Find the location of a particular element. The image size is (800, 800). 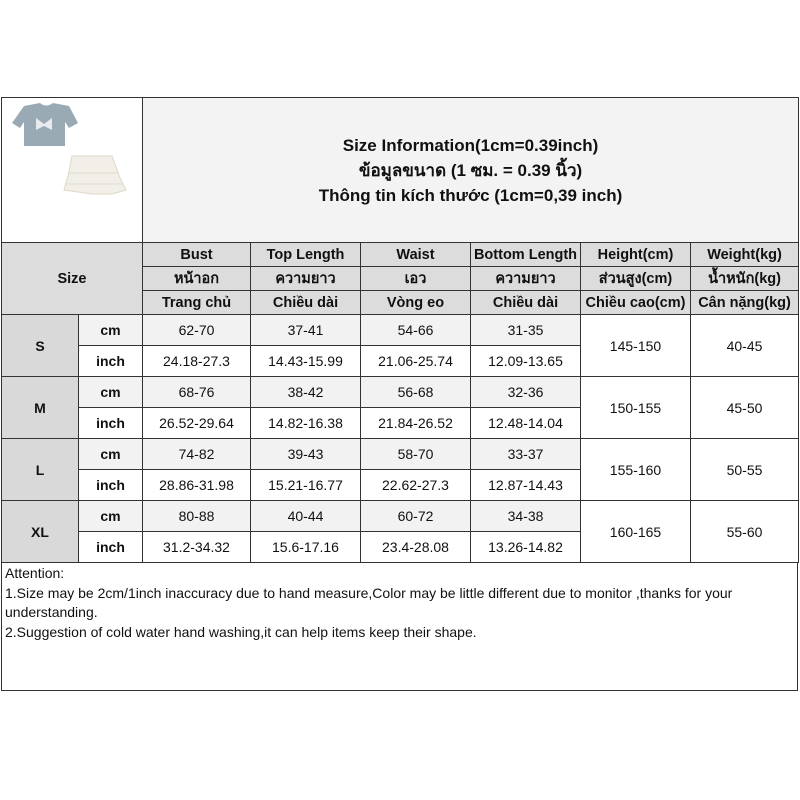

col-header-th: ส่วนสูง(cm) is located at coordinates (635, 278).